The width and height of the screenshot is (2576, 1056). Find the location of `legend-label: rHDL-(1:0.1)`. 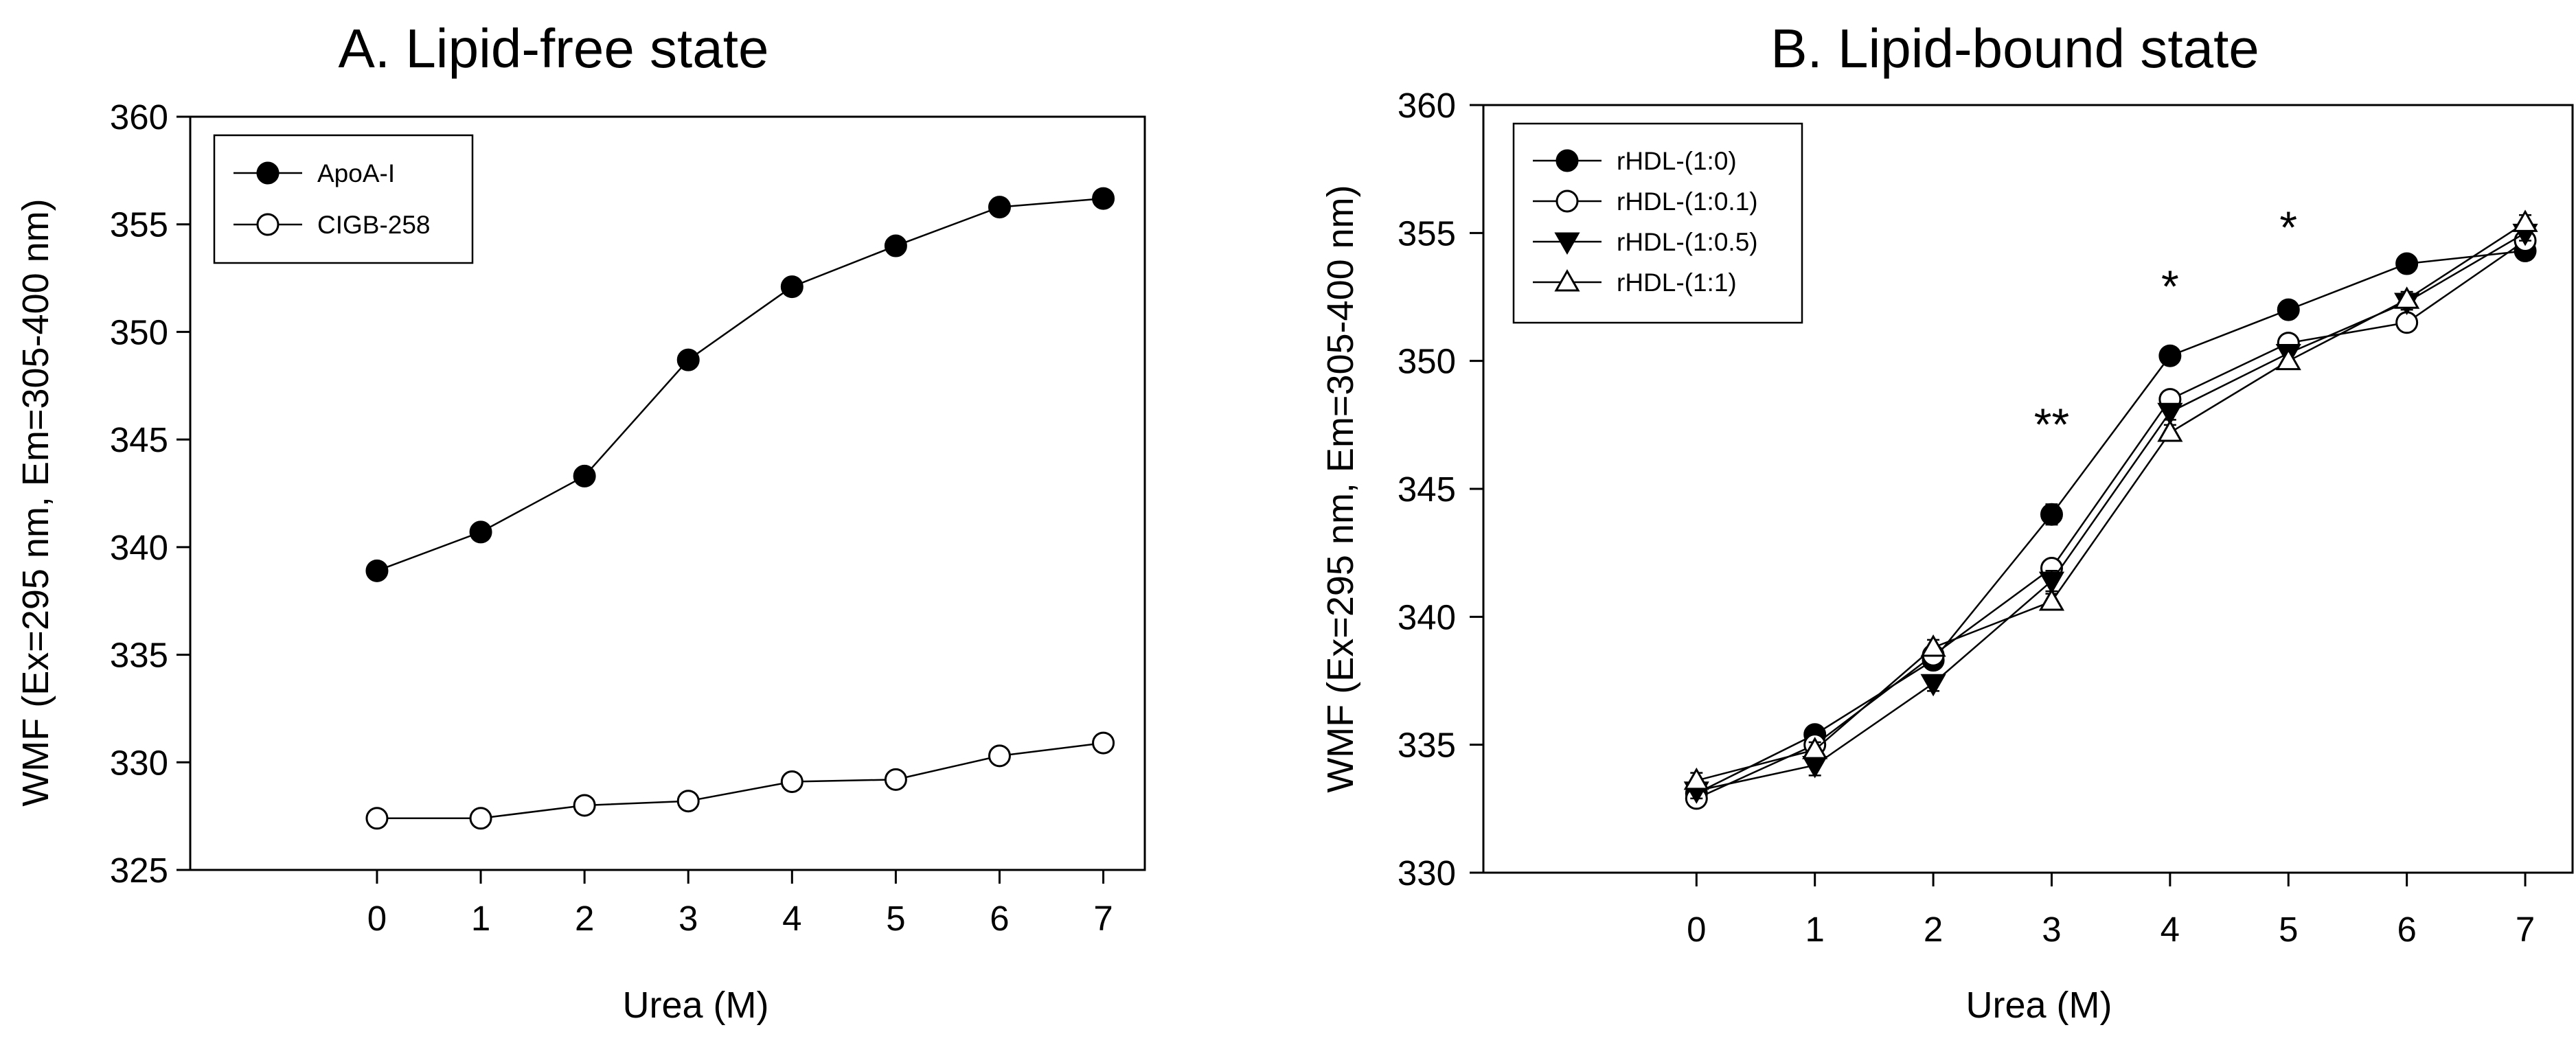

legend-label: rHDL-(1:0.1) is located at coordinates (1687, 201).